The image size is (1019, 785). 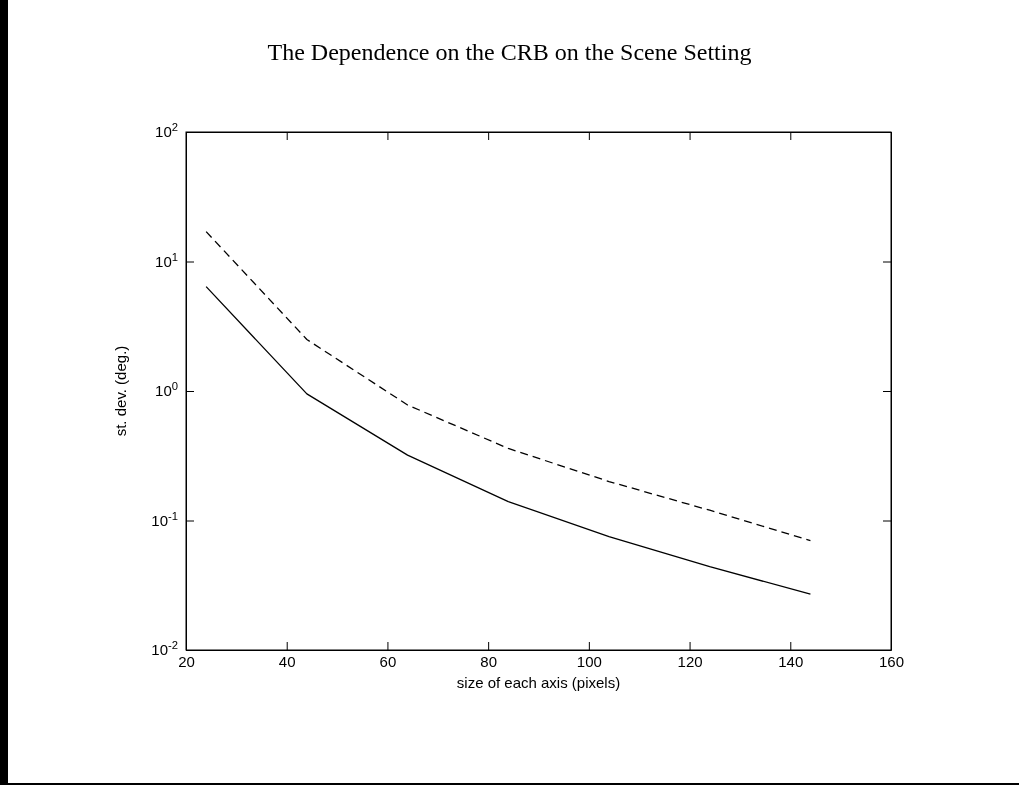 I want to click on x-tick-label: 120, so click(x=690, y=661).